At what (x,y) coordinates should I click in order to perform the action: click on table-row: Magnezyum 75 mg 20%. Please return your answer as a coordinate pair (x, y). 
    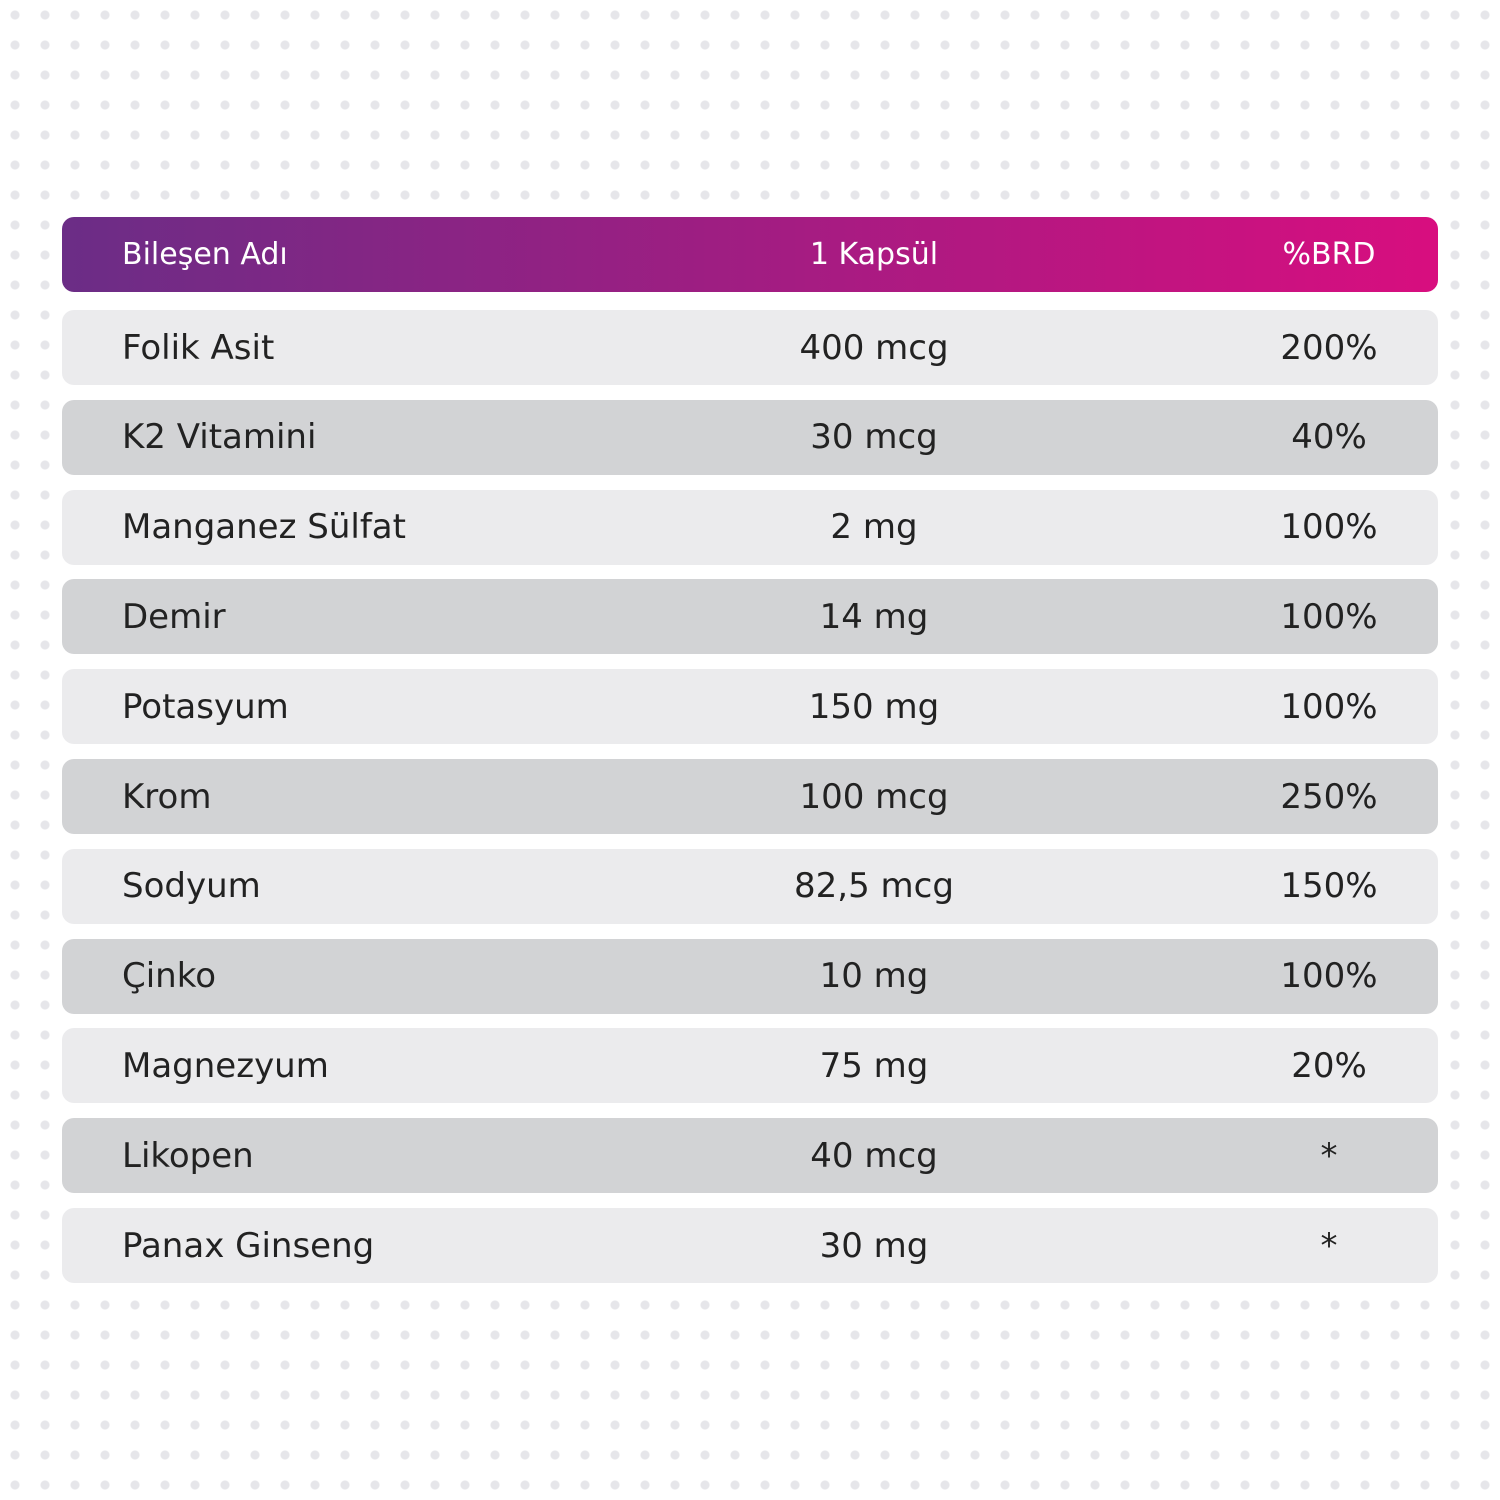
    Looking at the image, I should click on (750, 1066).